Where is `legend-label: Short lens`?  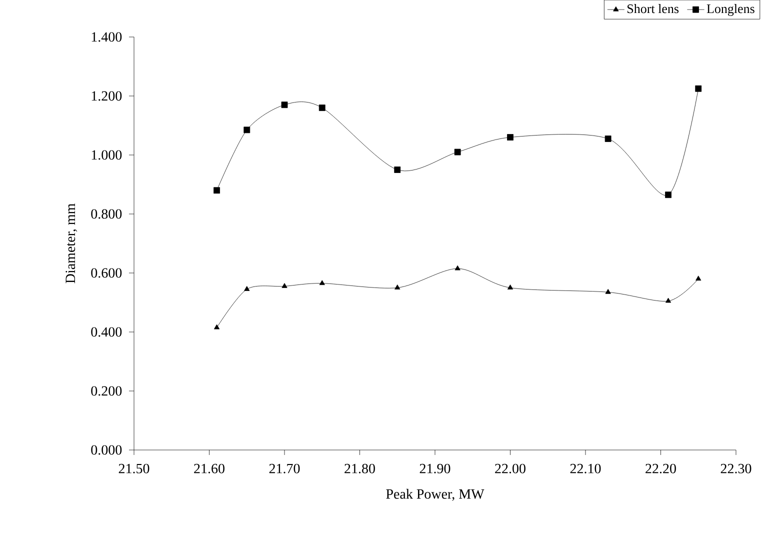 legend-label: Short lens is located at coordinates (653, 9).